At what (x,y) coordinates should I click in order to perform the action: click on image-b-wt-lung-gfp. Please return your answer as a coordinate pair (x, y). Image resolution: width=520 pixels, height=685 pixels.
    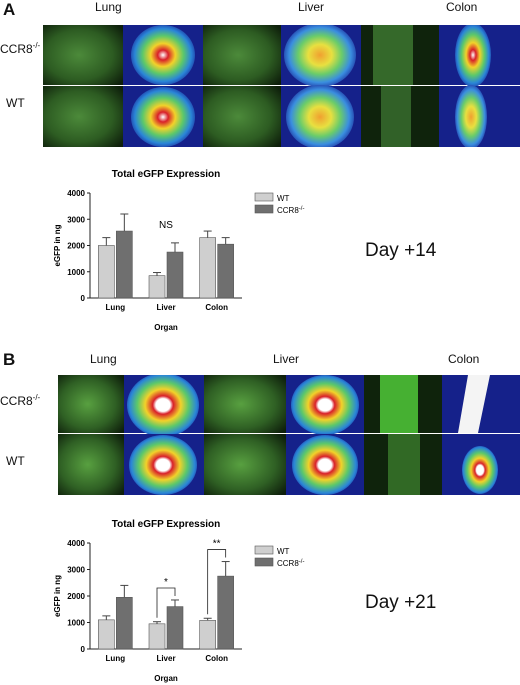
    Looking at the image, I should click on (91, 464).